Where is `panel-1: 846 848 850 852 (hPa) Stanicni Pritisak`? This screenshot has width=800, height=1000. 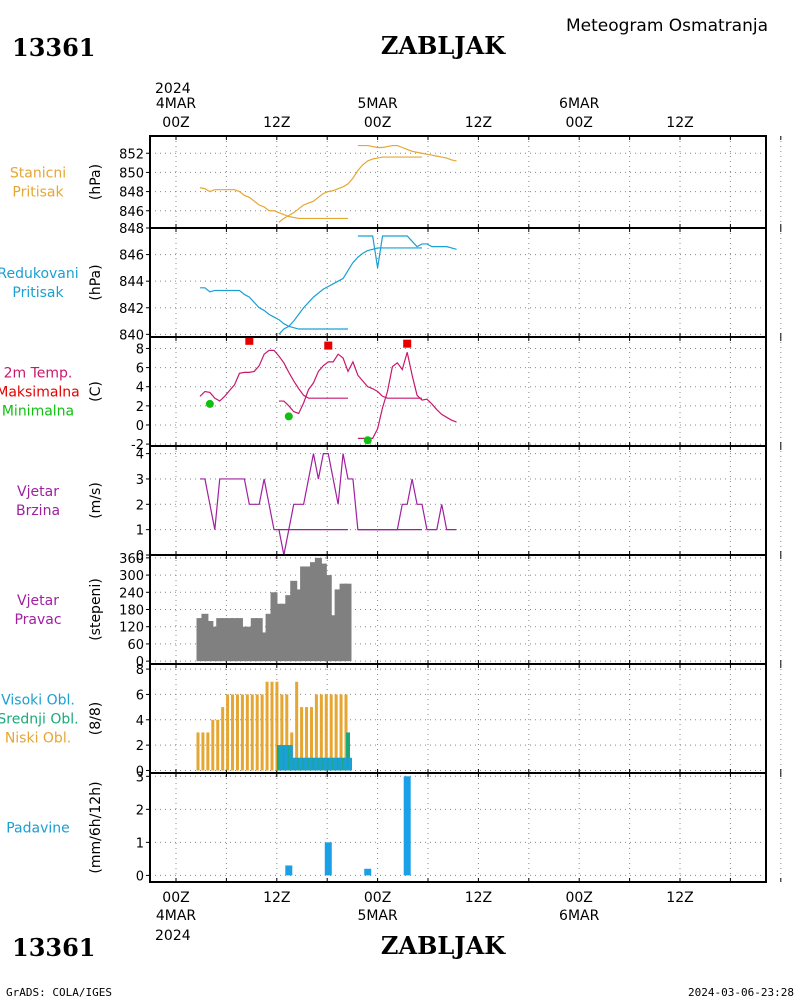
panel-1: 846 848 850 852 (hPa) Stanicni Pritisak is located at coordinates (396, 182).